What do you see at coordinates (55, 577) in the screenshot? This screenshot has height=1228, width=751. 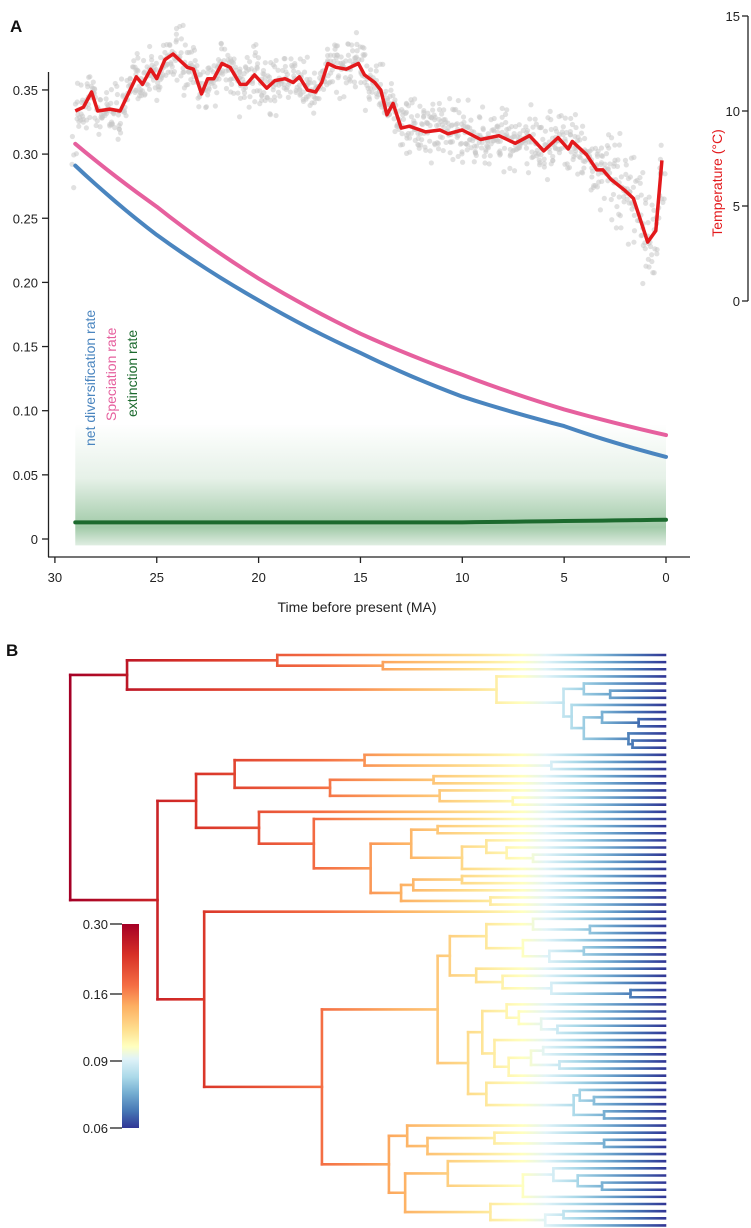 I see `x-tick-label: 30` at bounding box center [55, 577].